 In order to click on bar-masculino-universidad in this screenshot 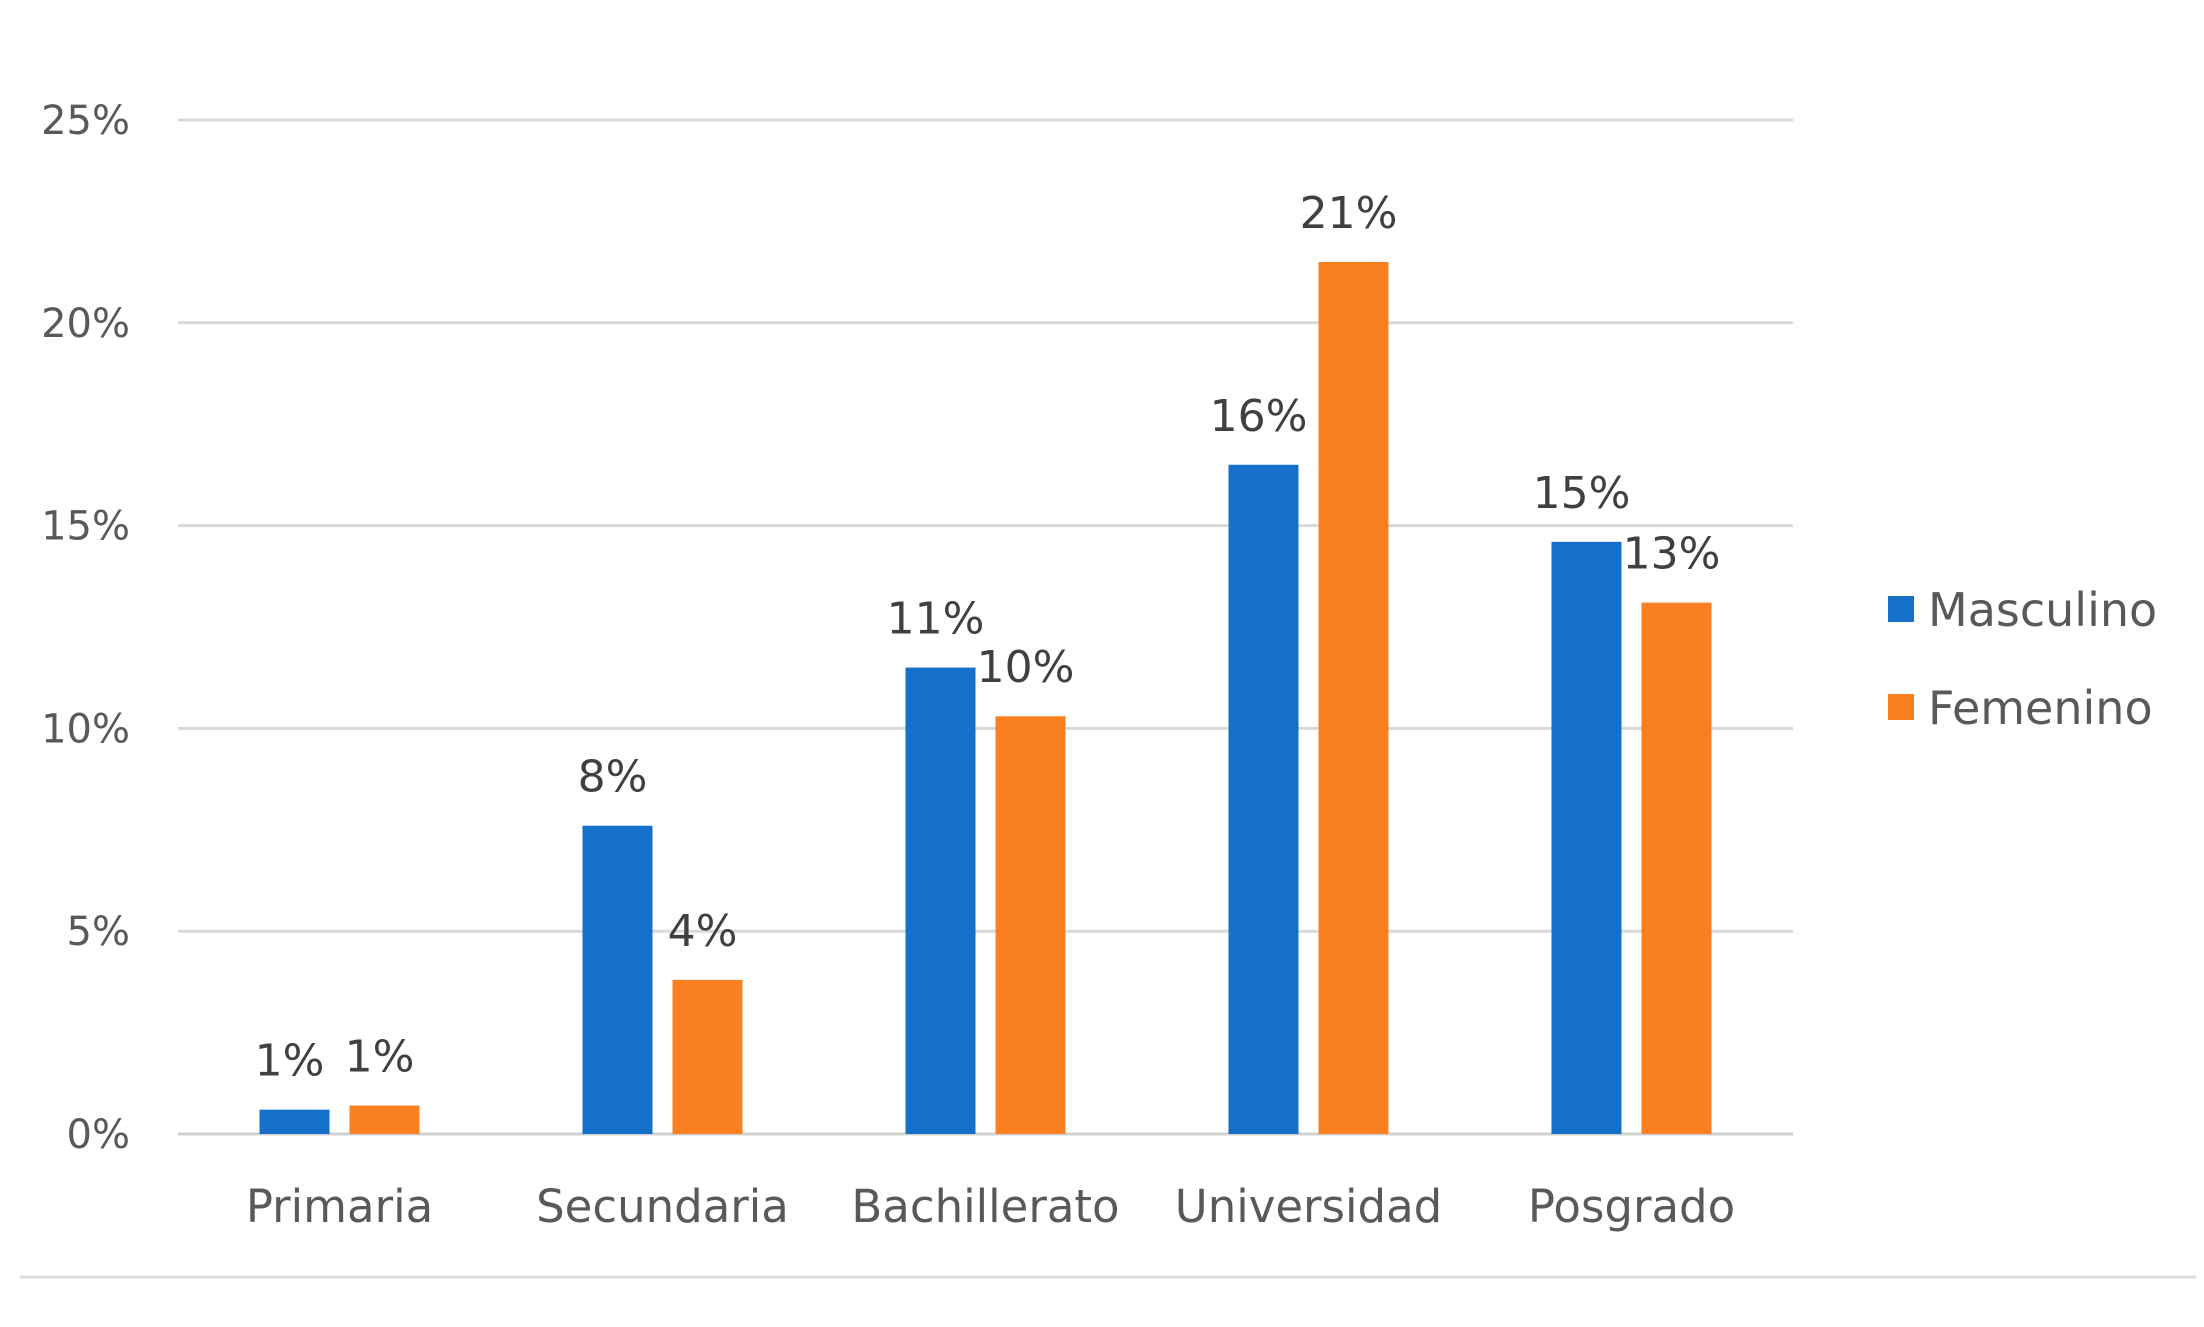, I will do `click(1263, 799)`.